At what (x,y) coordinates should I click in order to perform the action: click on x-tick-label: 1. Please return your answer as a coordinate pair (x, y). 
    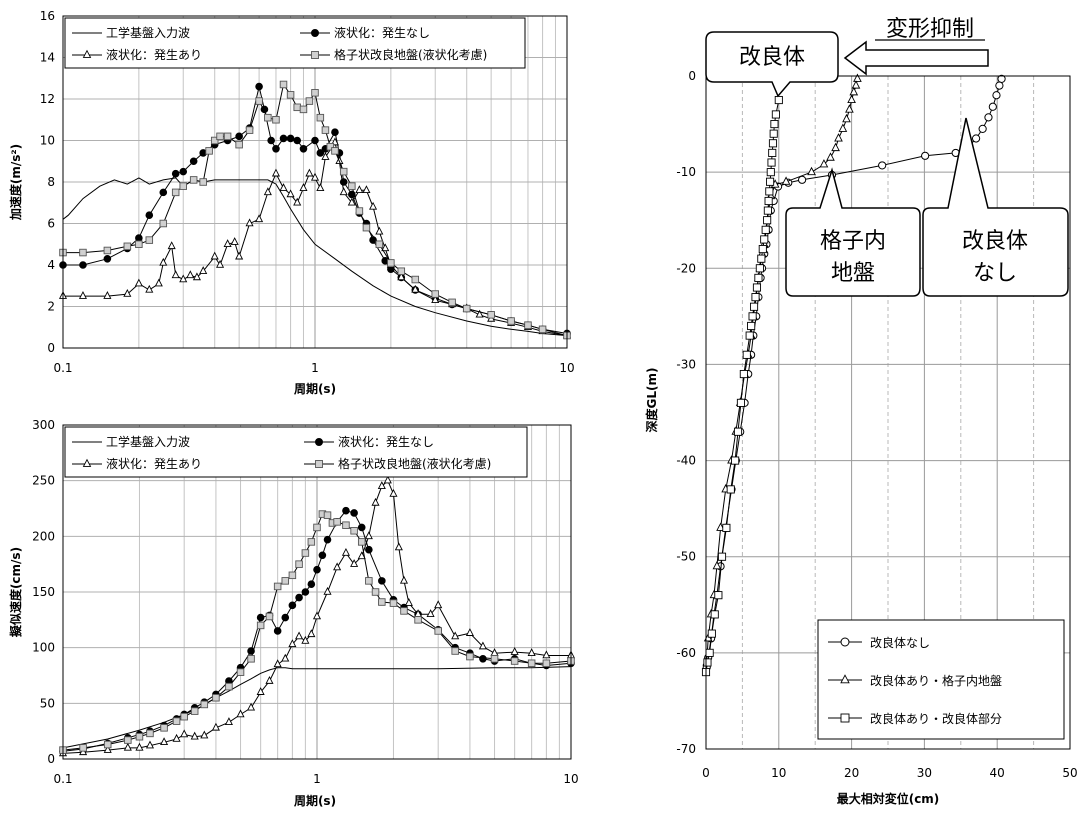
    Looking at the image, I should click on (315, 368).